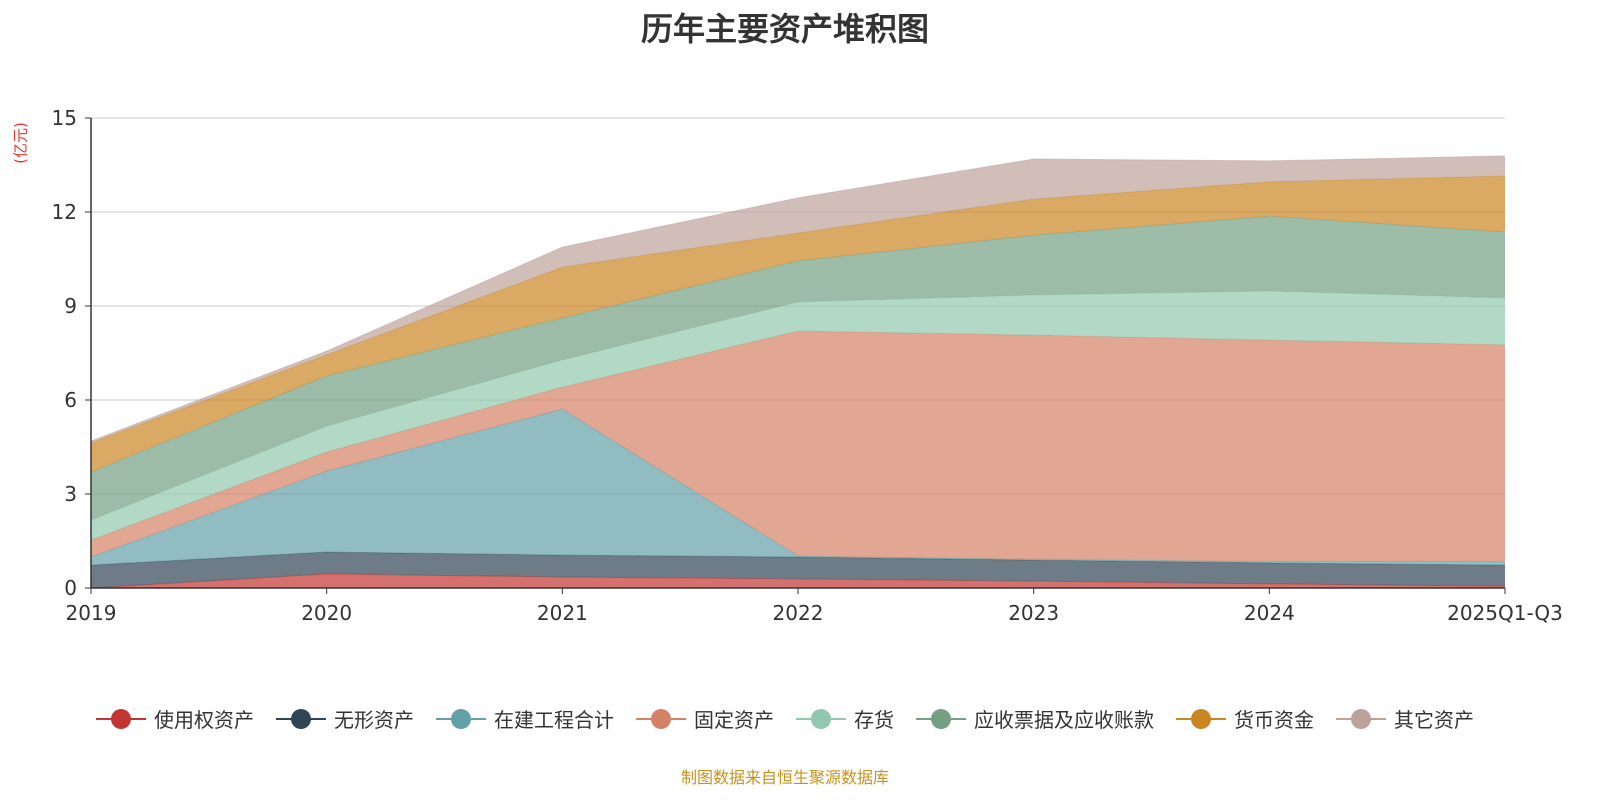 Image resolution: width=1600 pixels, height=800 pixels. Describe the element at coordinates (1274, 720) in the screenshot. I see `legend-label: 货币资金` at that location.